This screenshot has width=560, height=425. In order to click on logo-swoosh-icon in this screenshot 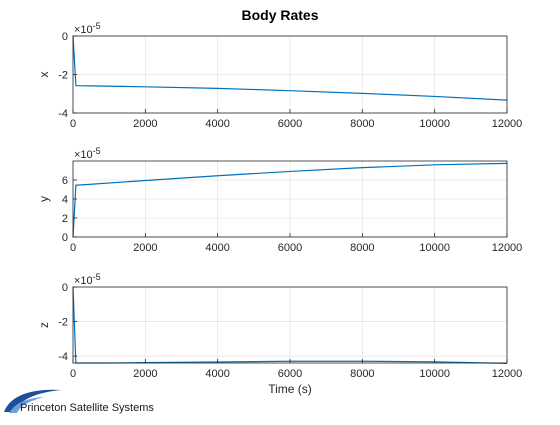, I will do `click(33, 400)`.